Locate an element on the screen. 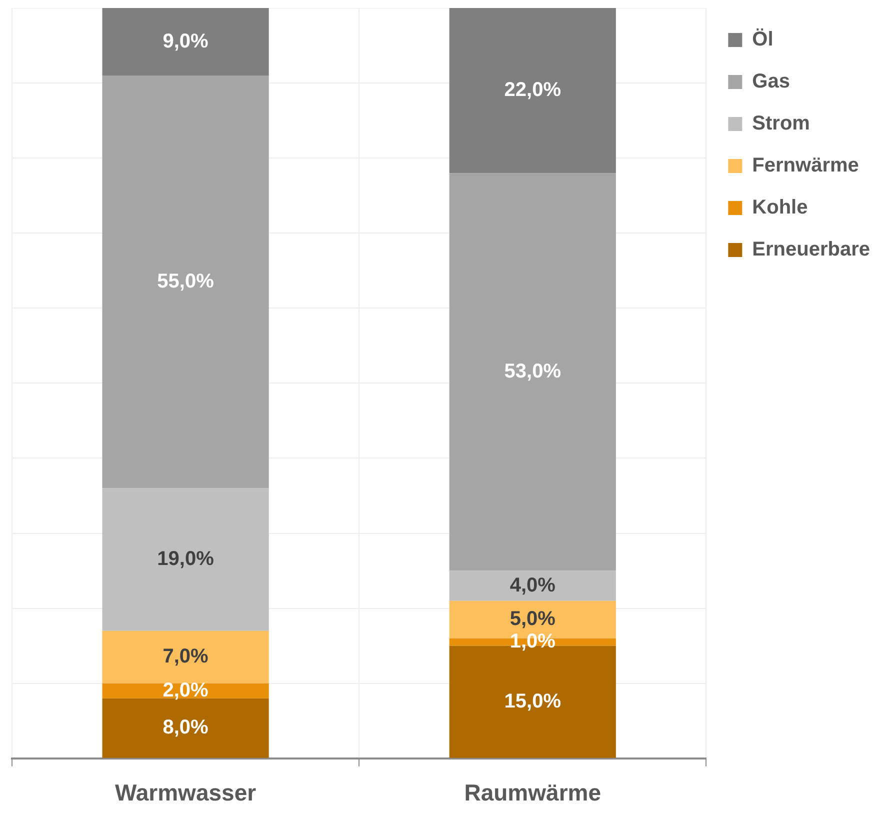 The image size is (888, 830). data-label: 4,0% is located at coordinates (533, 585).